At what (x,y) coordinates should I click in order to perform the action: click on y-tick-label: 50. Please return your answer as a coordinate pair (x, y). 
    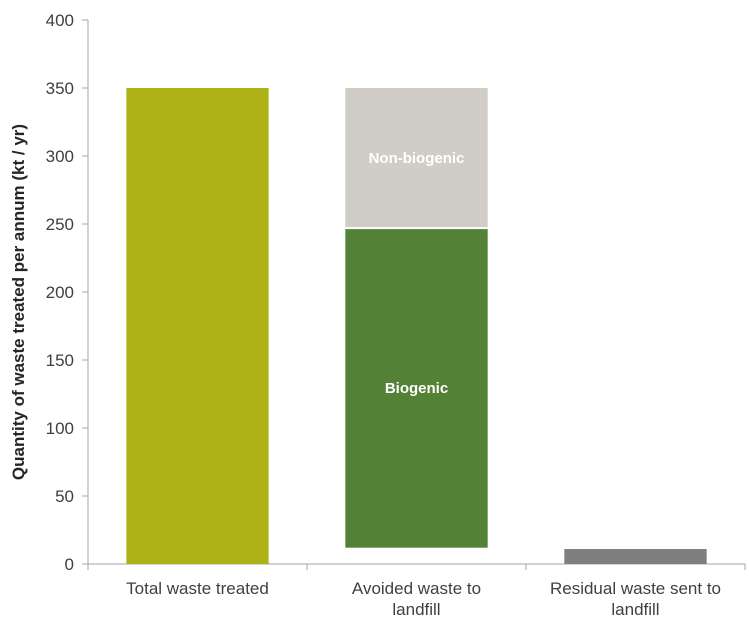
    Looking at the image, I should click on (64, 496).